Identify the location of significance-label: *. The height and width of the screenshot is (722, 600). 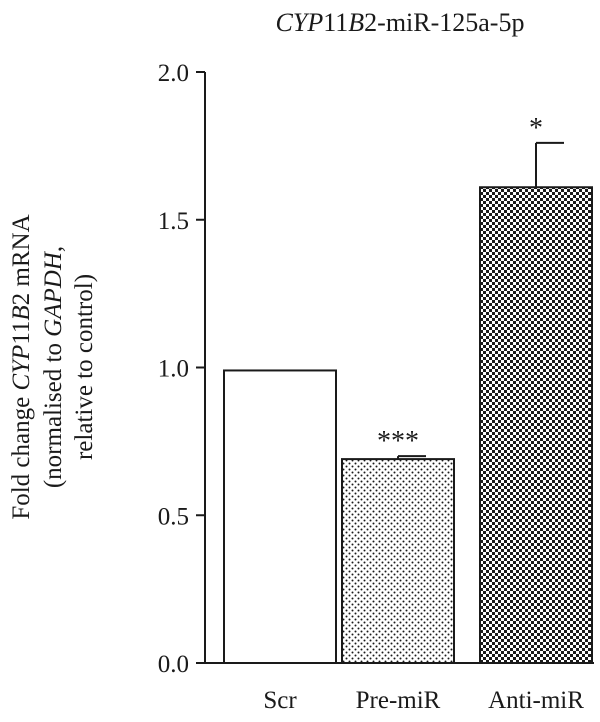
(536, 128).